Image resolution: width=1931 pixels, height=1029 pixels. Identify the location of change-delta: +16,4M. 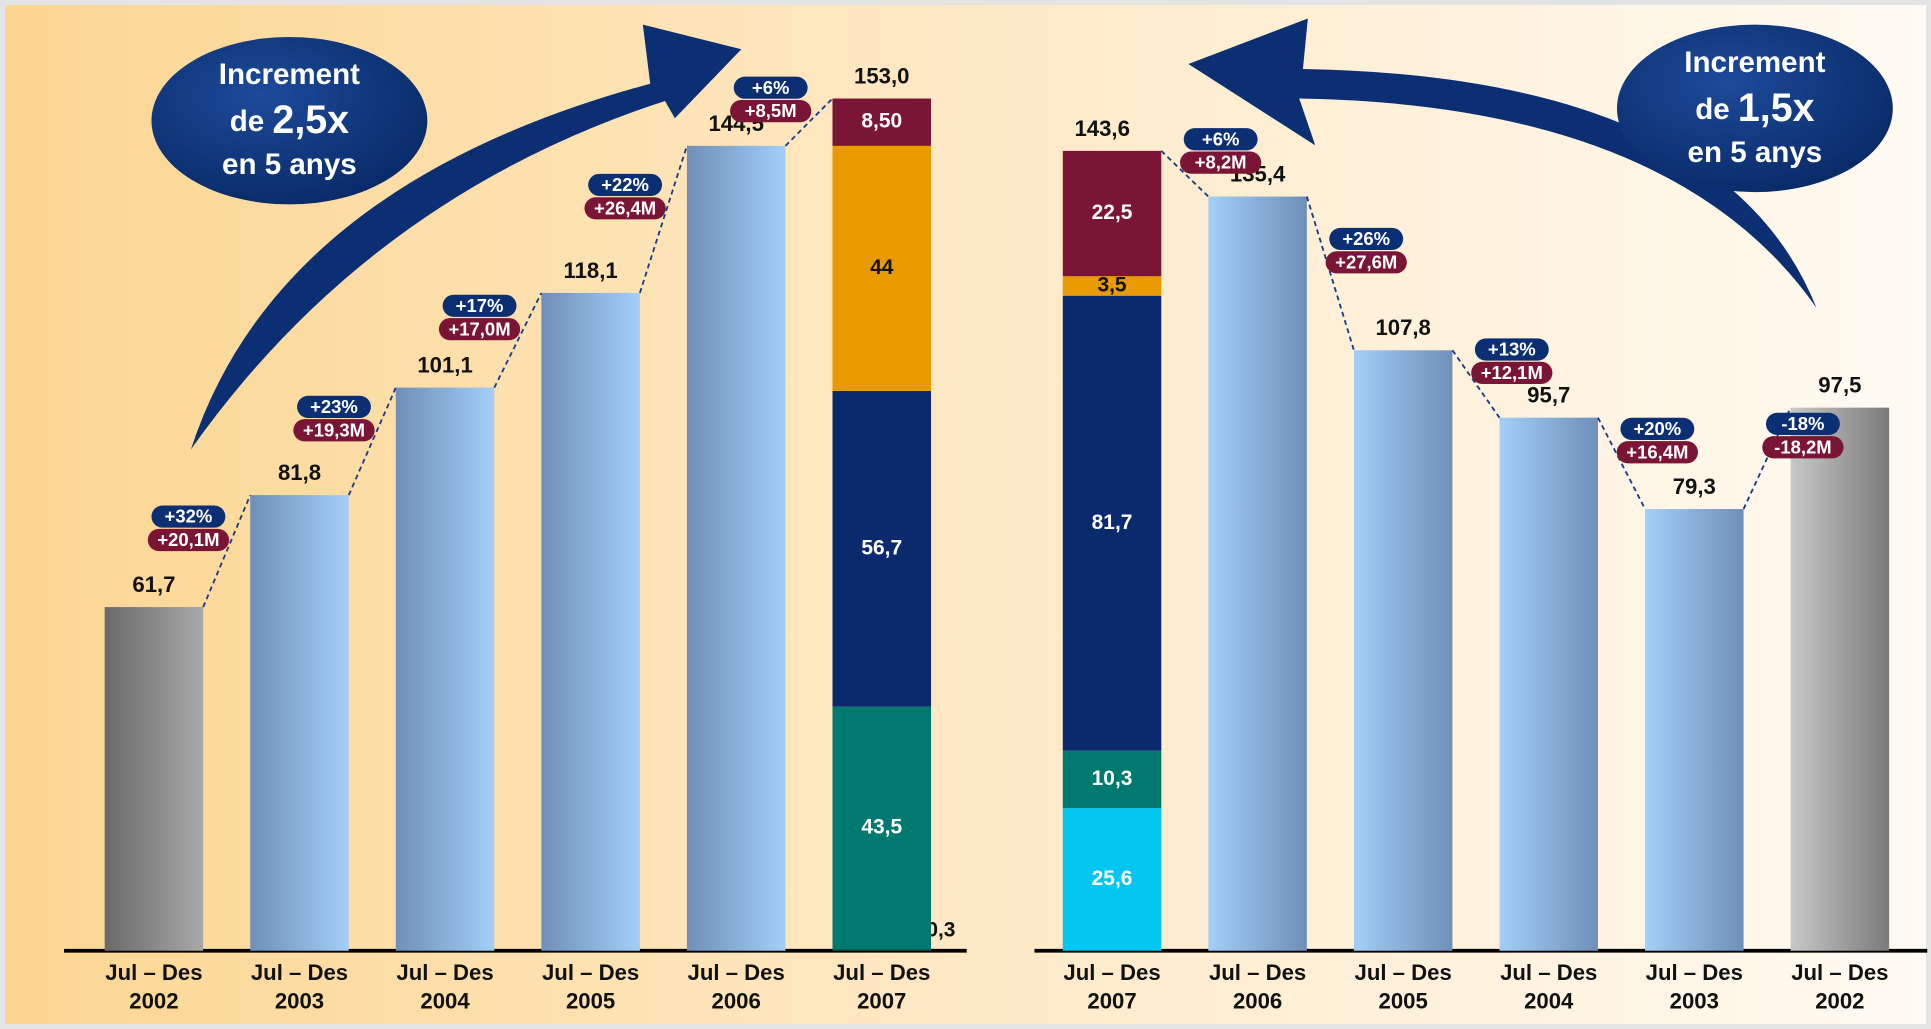
(1657, 451).